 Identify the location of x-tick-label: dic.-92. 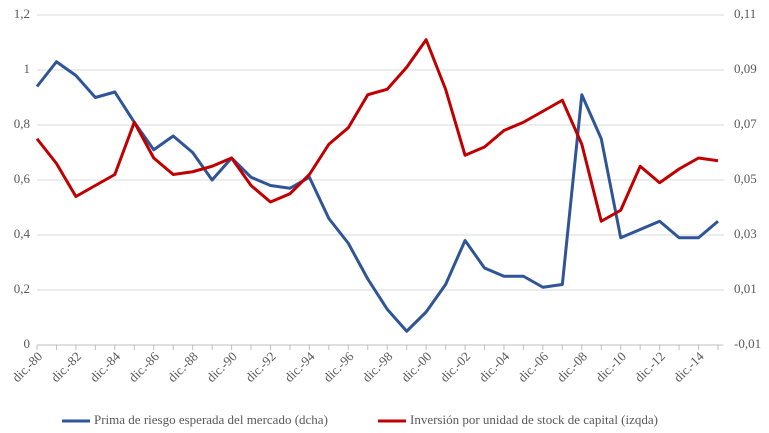
(260, 367).